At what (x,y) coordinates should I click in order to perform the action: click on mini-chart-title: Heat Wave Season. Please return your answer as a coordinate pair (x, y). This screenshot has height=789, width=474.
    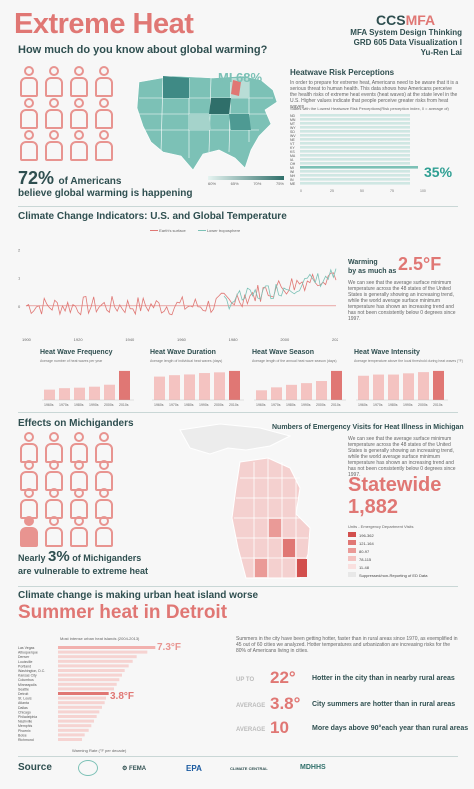
    Looking at the image, I should click on (283, 352).